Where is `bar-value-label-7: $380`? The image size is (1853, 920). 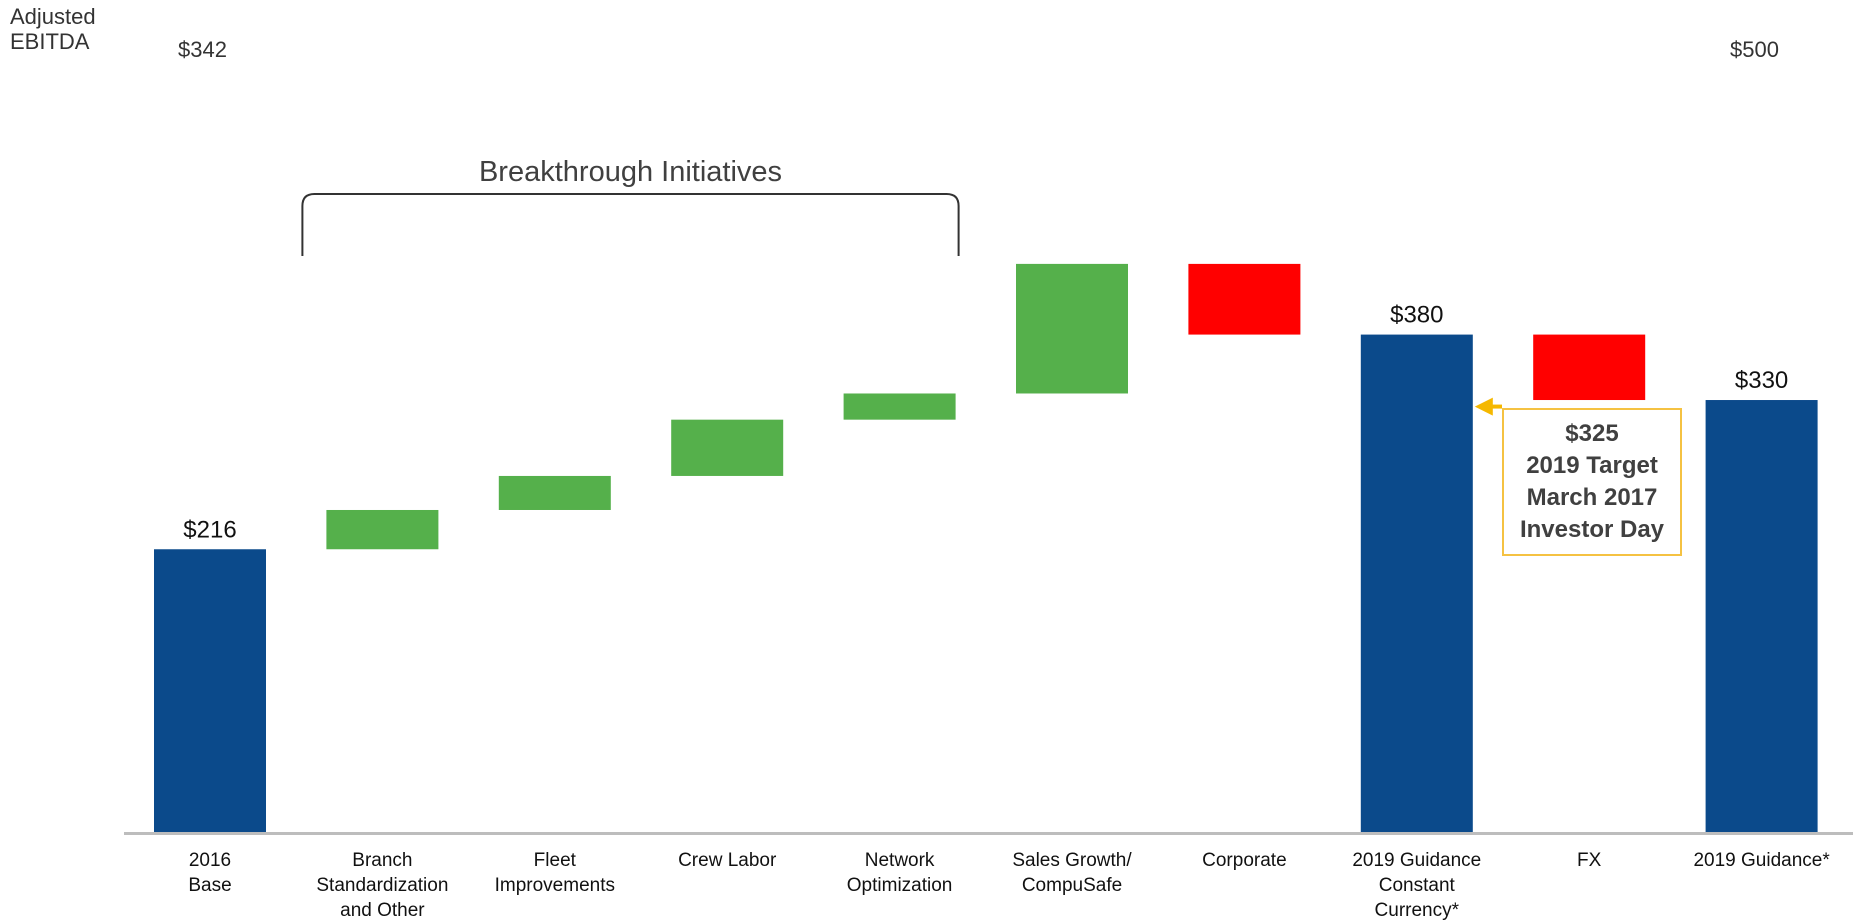 bar-value-label-7: $380 is located at coordinates (1416, 315).